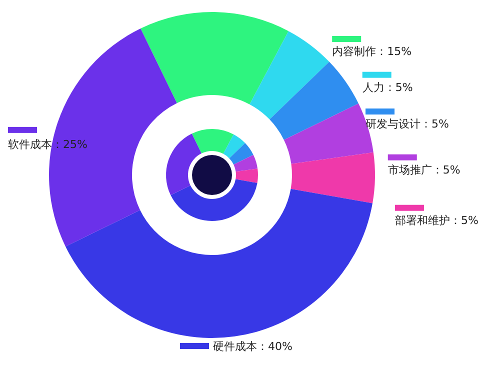  What do you see at coordinates (387, 87) in the screenshot?
I see `legend-label: 人力：5%` at bounding box center [387, 87].